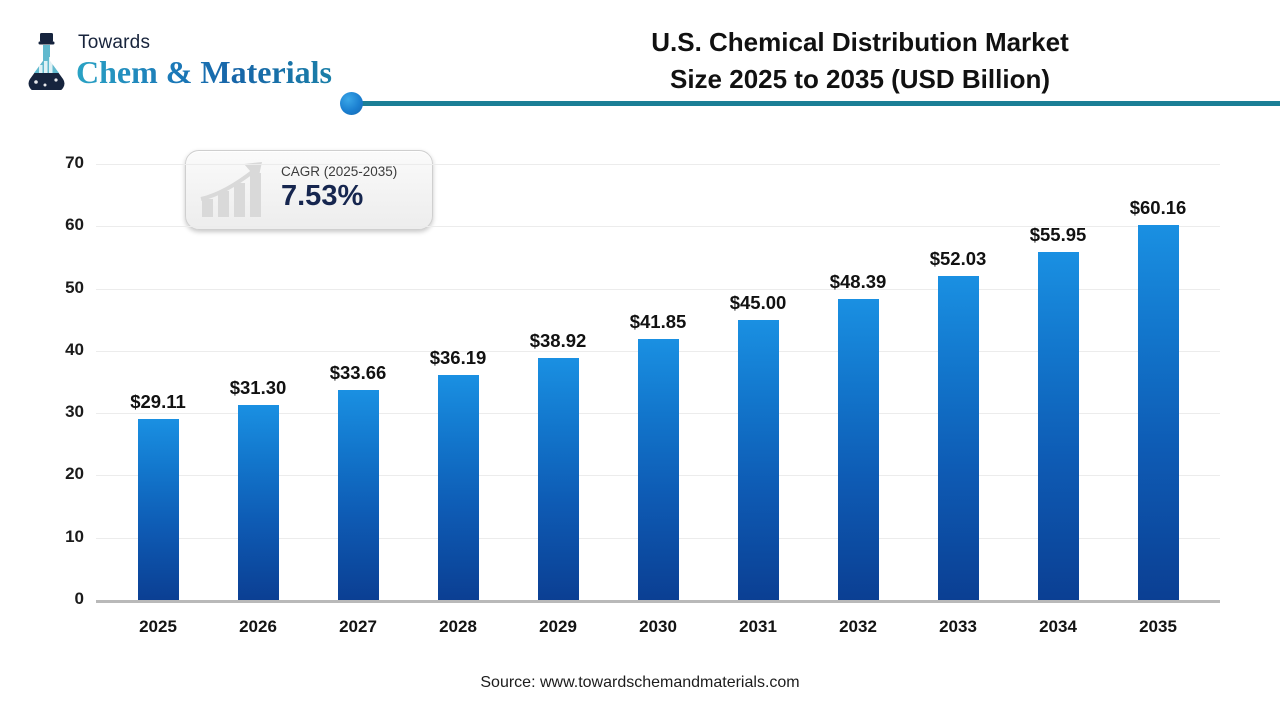 The width and height of the screenshot is (1280, 720). I want to click on header-divider-dot-icon, so click(351, 103).